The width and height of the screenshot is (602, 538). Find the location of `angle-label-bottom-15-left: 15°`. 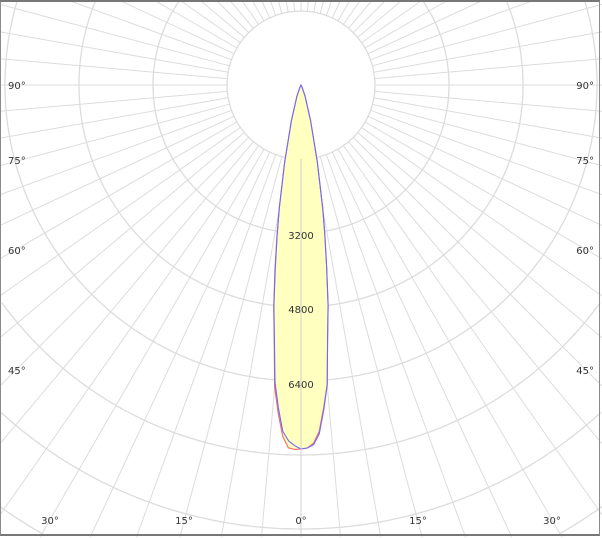

angle-label-bottom-15-left: 15° is located at coordinates (184, 521).